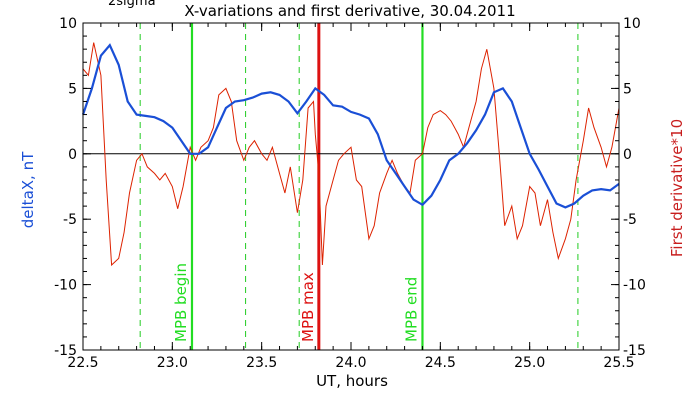 Image resolution: width=700 pixels, height=400 pixels. I want to click on x-tick-label: 22.5, so click(82, 363).